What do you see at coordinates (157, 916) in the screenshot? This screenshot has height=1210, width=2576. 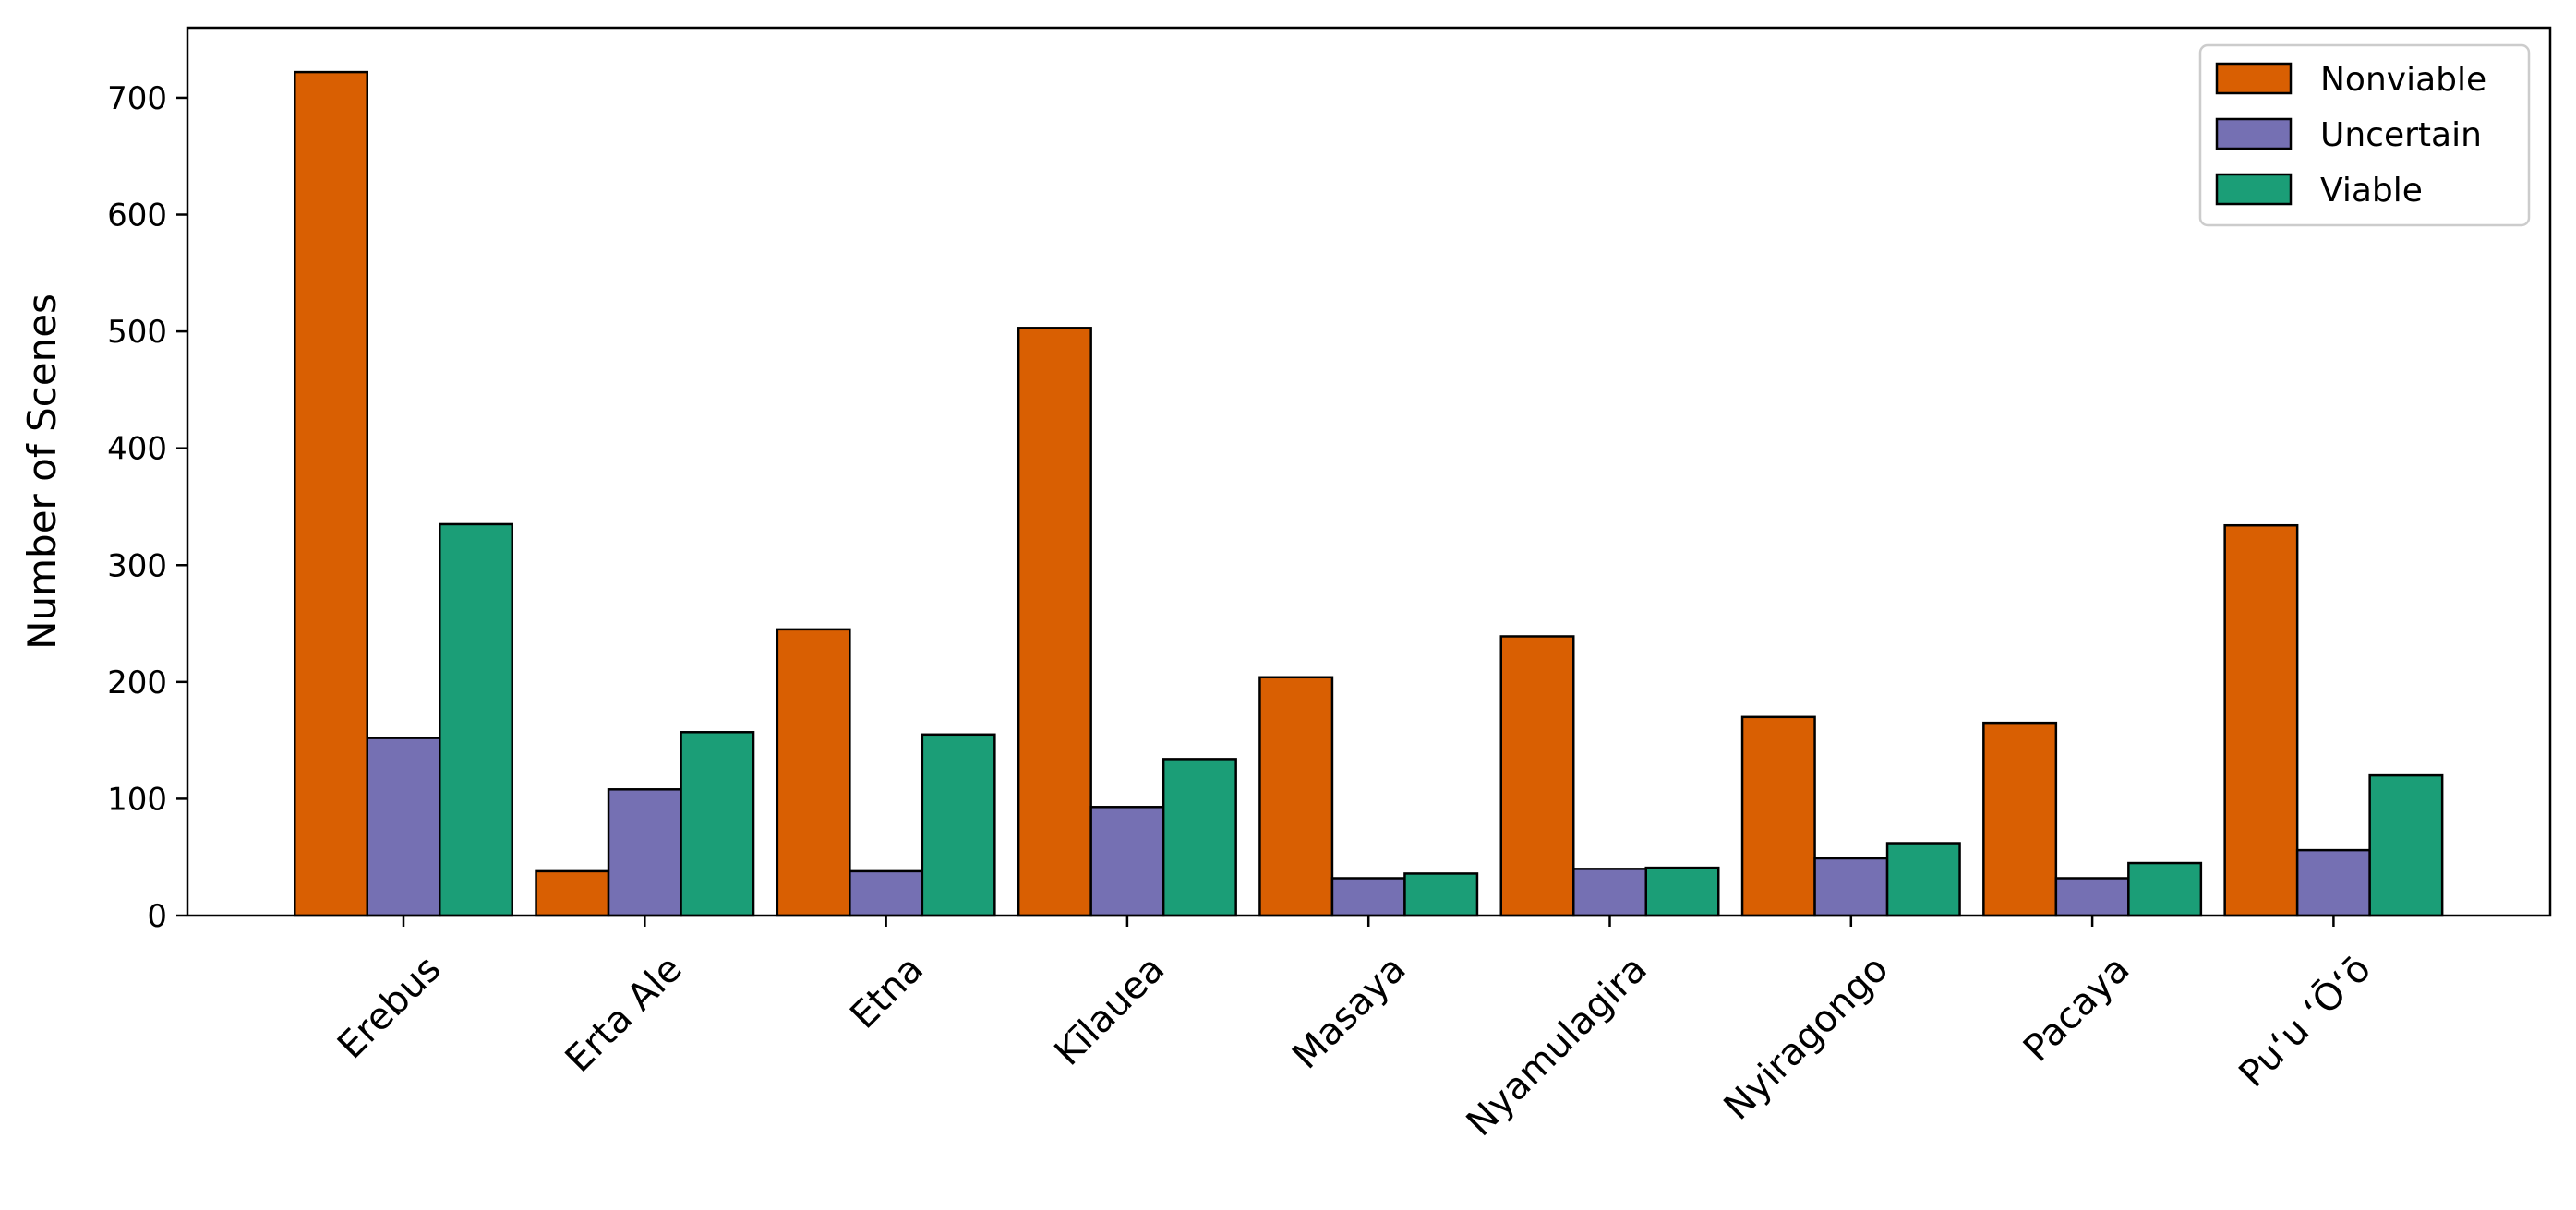 I see `y-tick-label: 0` at bounding box center [157, 916].